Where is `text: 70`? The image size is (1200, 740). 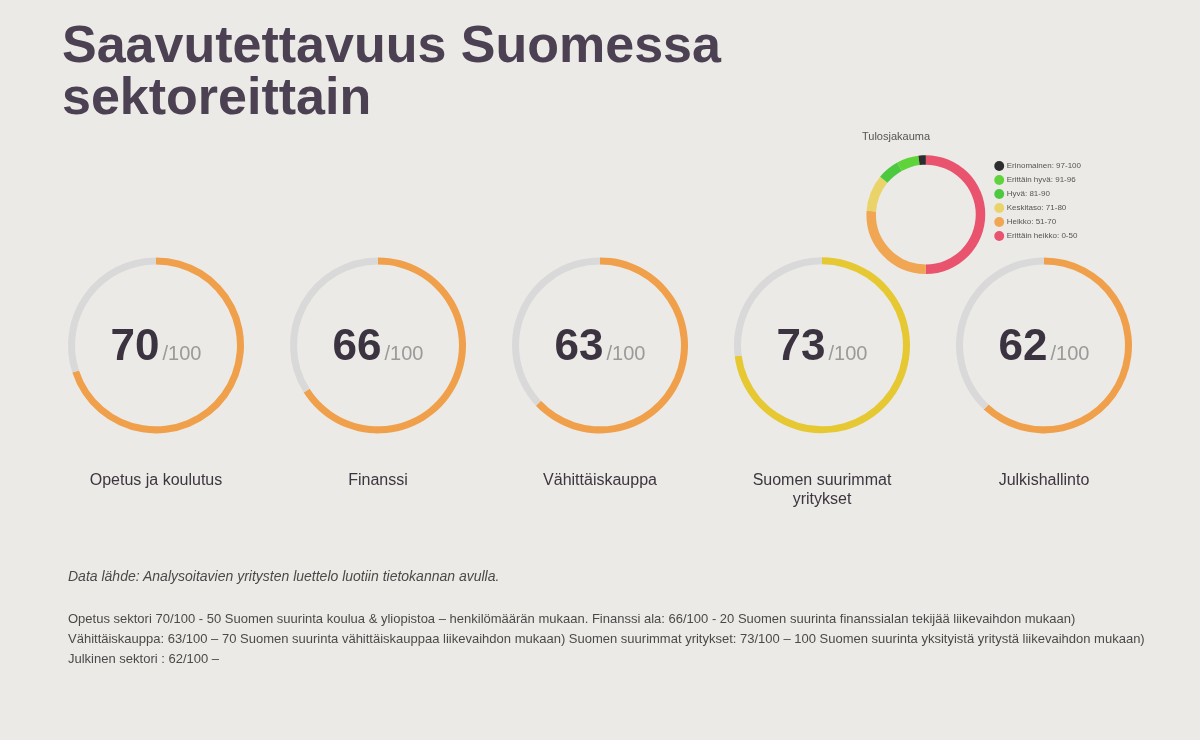 text: 70 is located at coordinates (135, 345).